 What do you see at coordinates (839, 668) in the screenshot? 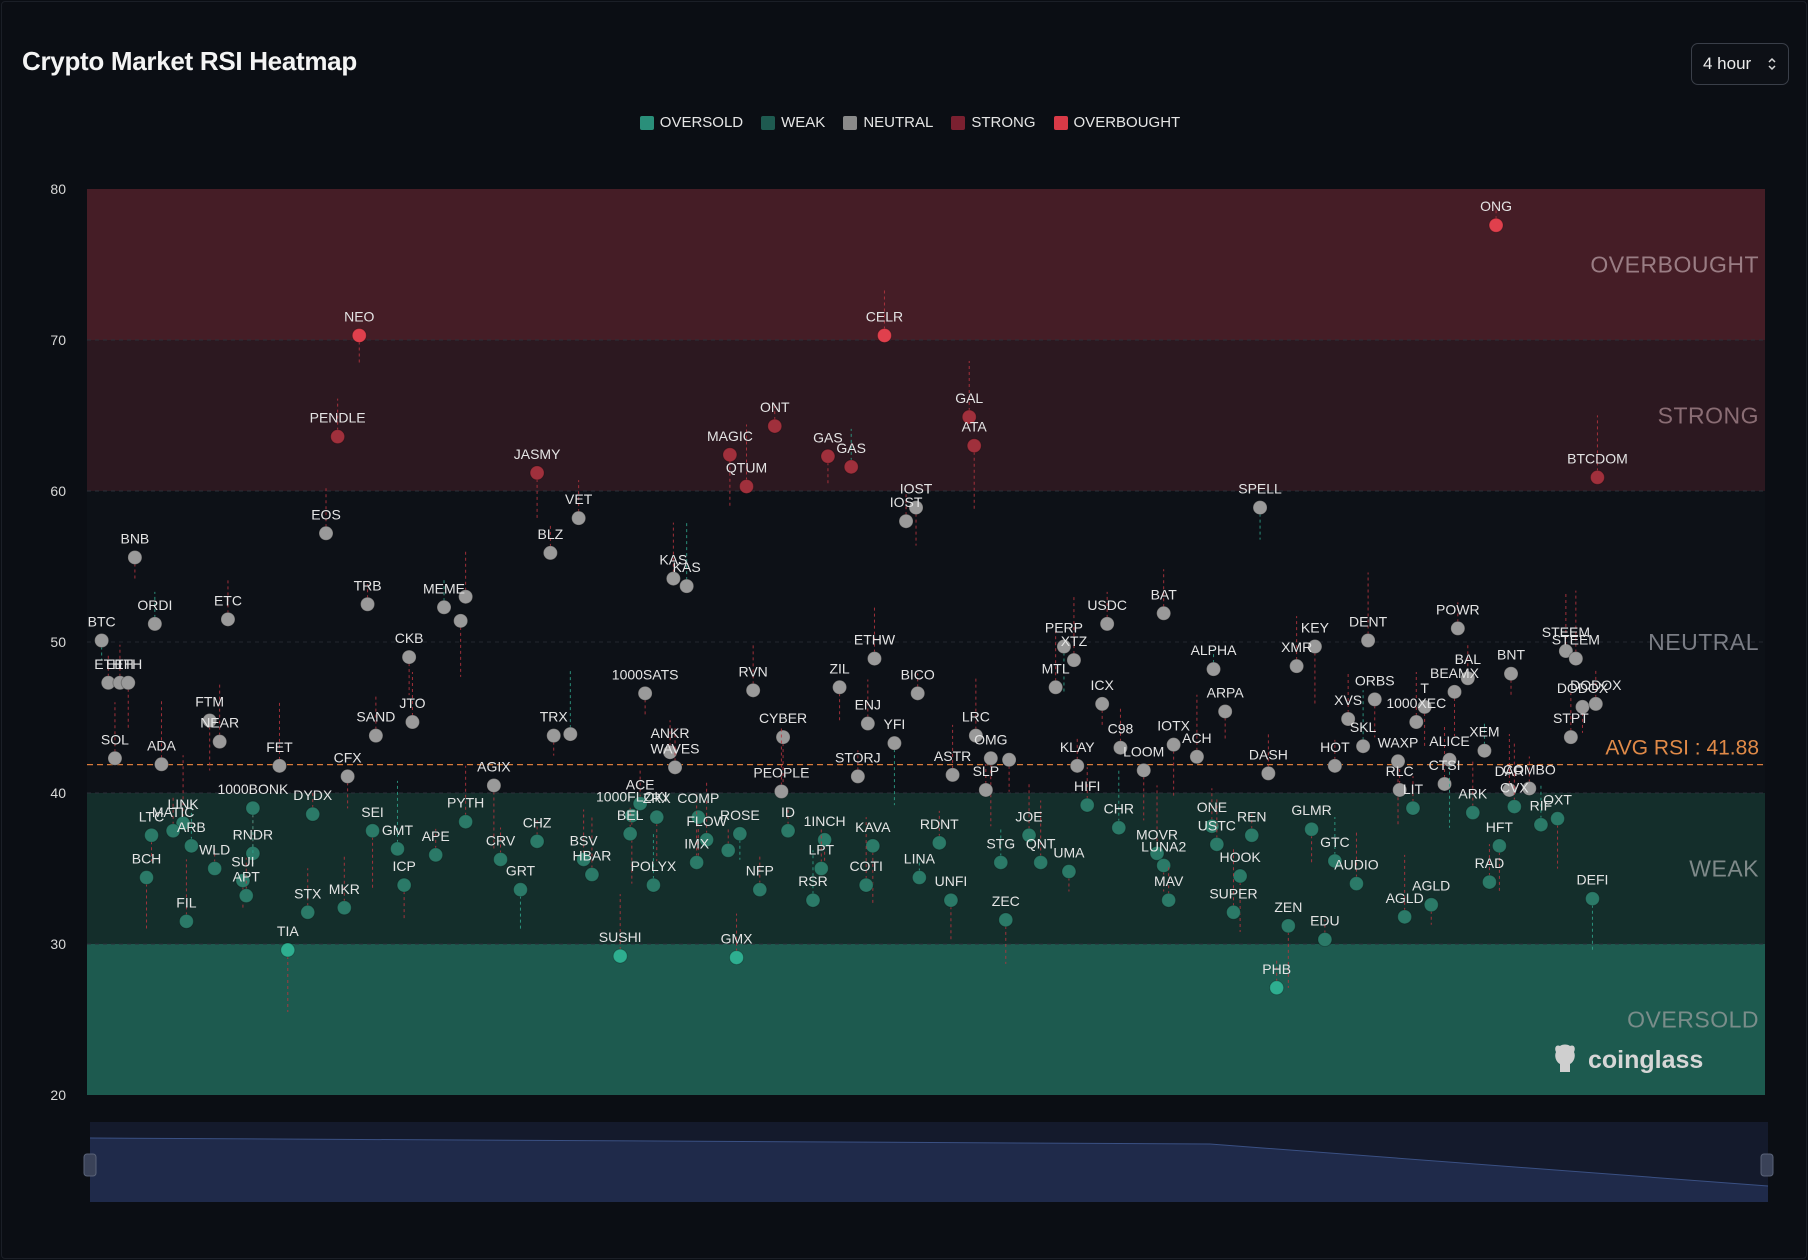
I see `point-label: ZIL` at bounding box center [839, 668].